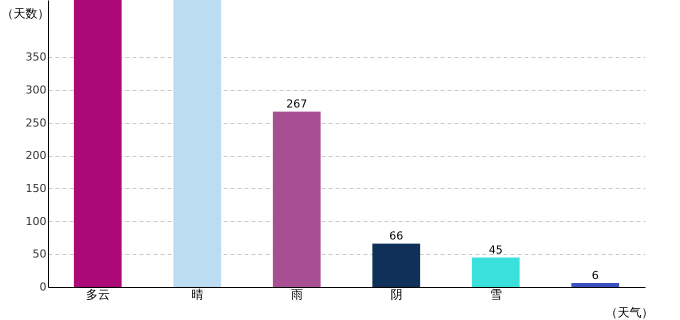 This screenshot has width=680, height=320. What do you see at coordinates (36, 57) in the screenshot?
I see `y-tick-label: 350` at bounding box center [36, 57].